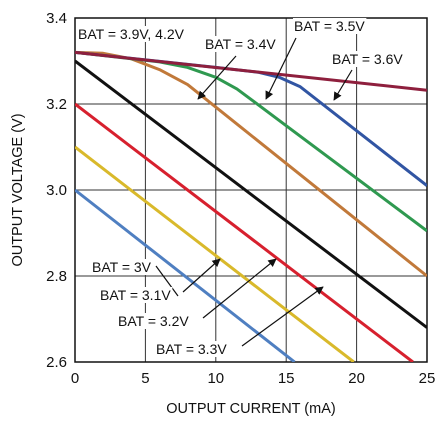 The image size is (437, 425). I want to click on y-tick-label: 3.2, so click(56, 104).